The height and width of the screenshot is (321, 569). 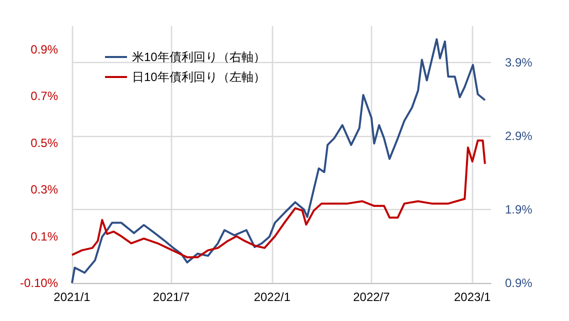 What do you see at coordinates (199, 77) in the screenshot?
I see `legend-label: 日10年債利回り（左軸）` at bounding box center [199, 77].